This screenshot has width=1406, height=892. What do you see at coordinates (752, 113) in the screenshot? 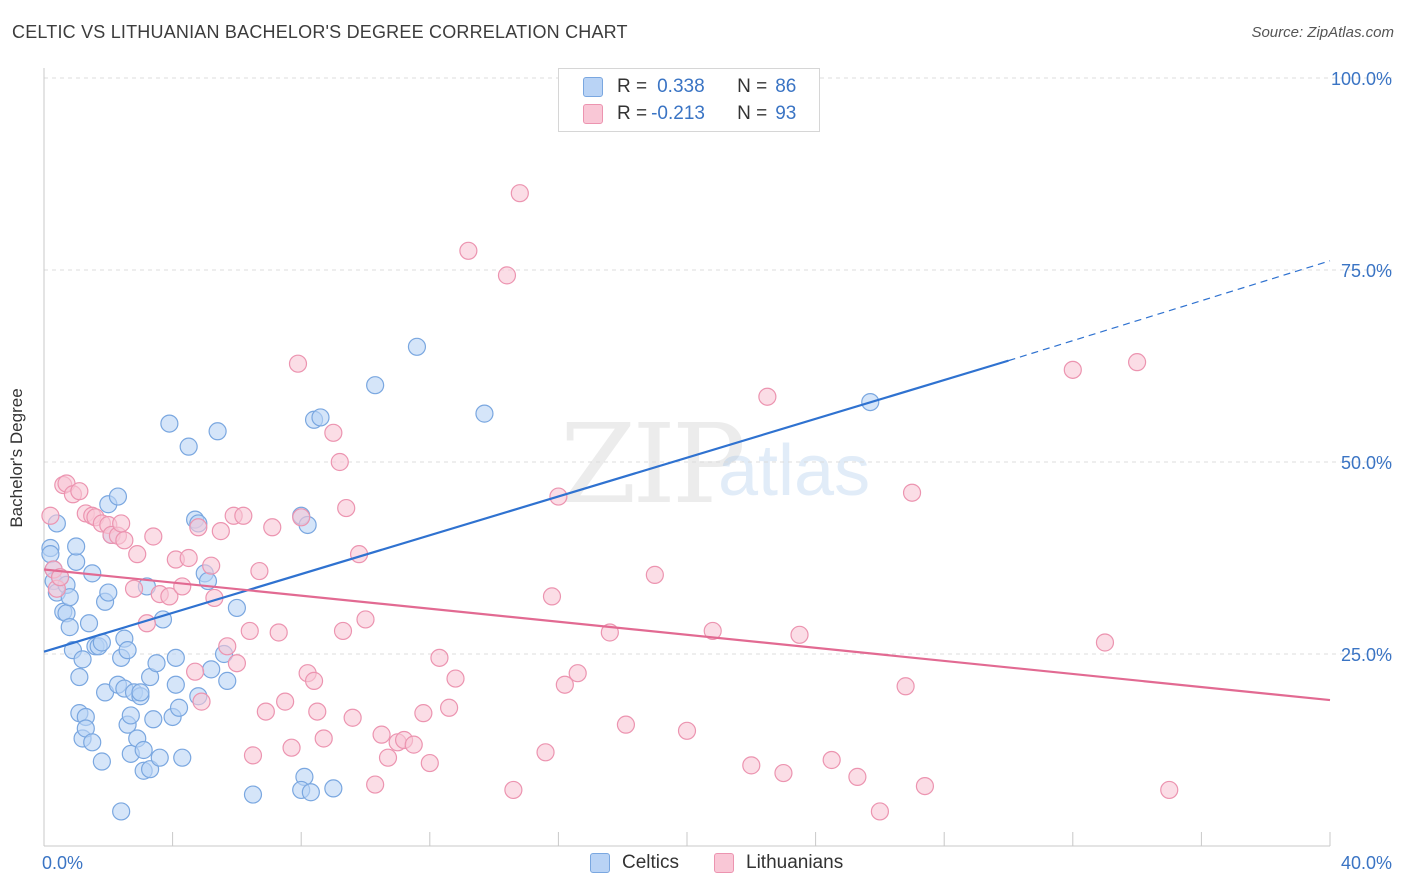
I see `n-label: N =` at bounding box center [752, 113].